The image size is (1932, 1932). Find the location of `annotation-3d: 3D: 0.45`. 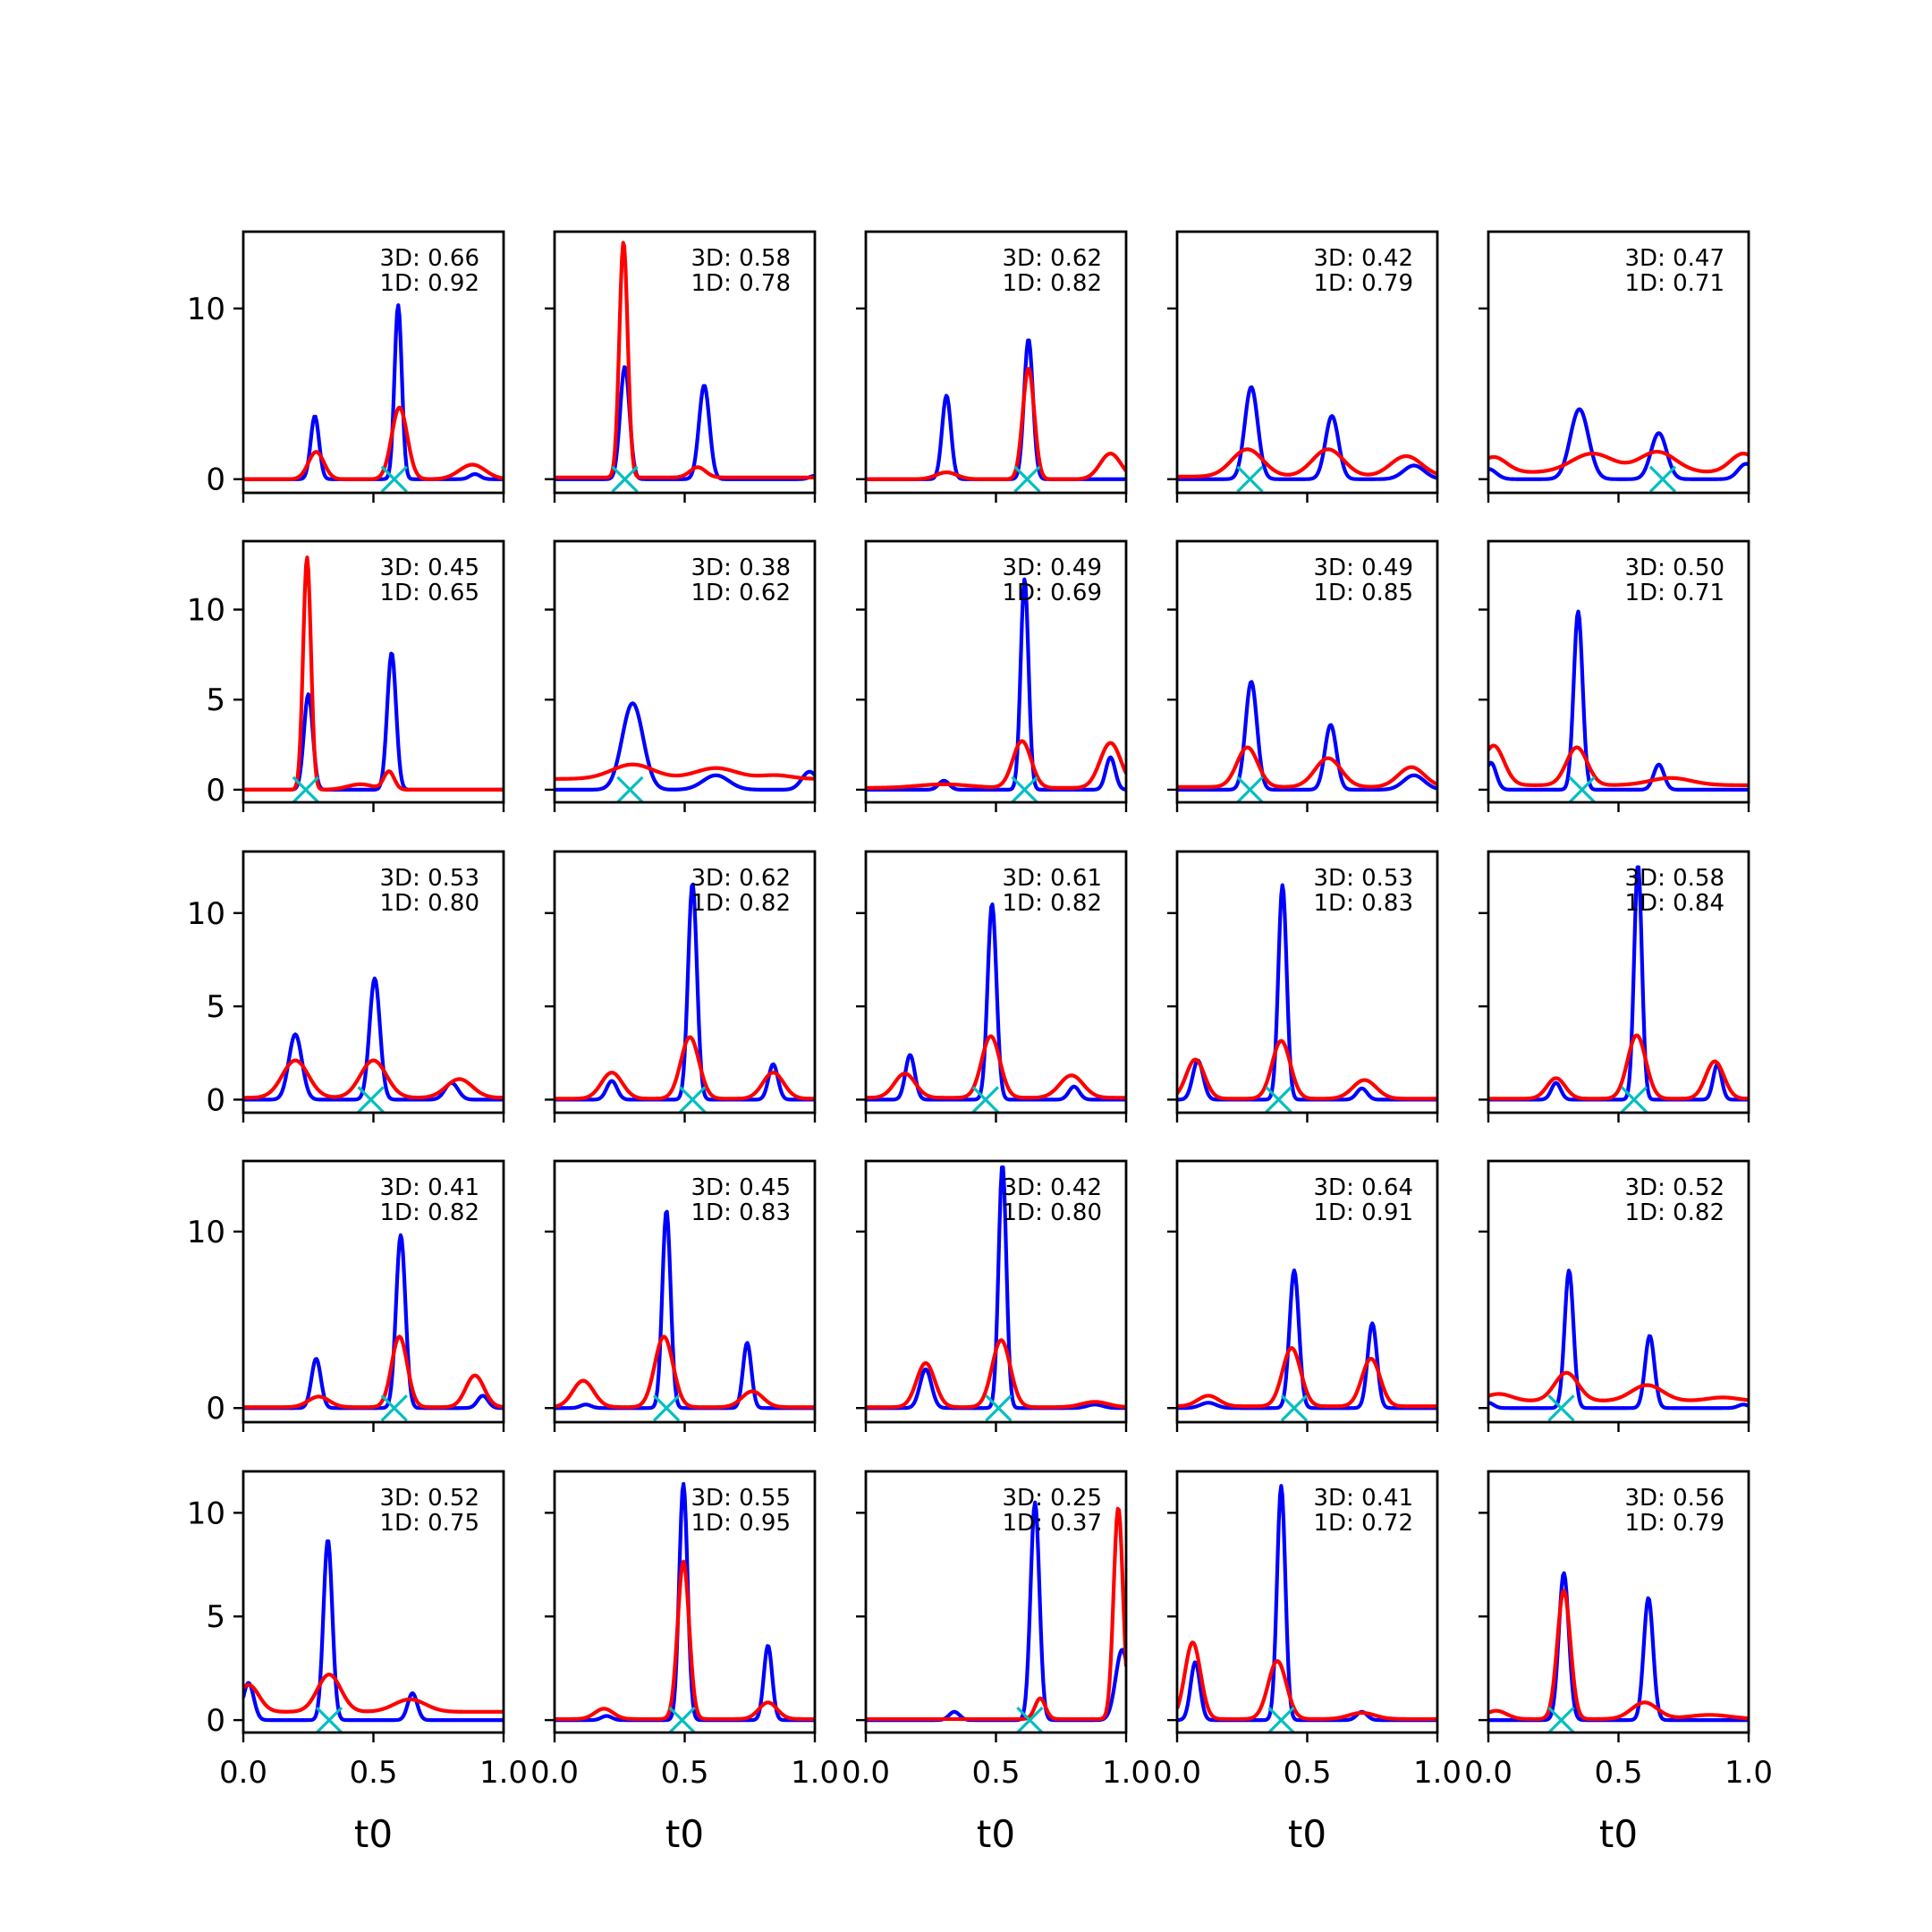

annotation-3d: 3D: 0.45 is located at coordinates (741, 1187).